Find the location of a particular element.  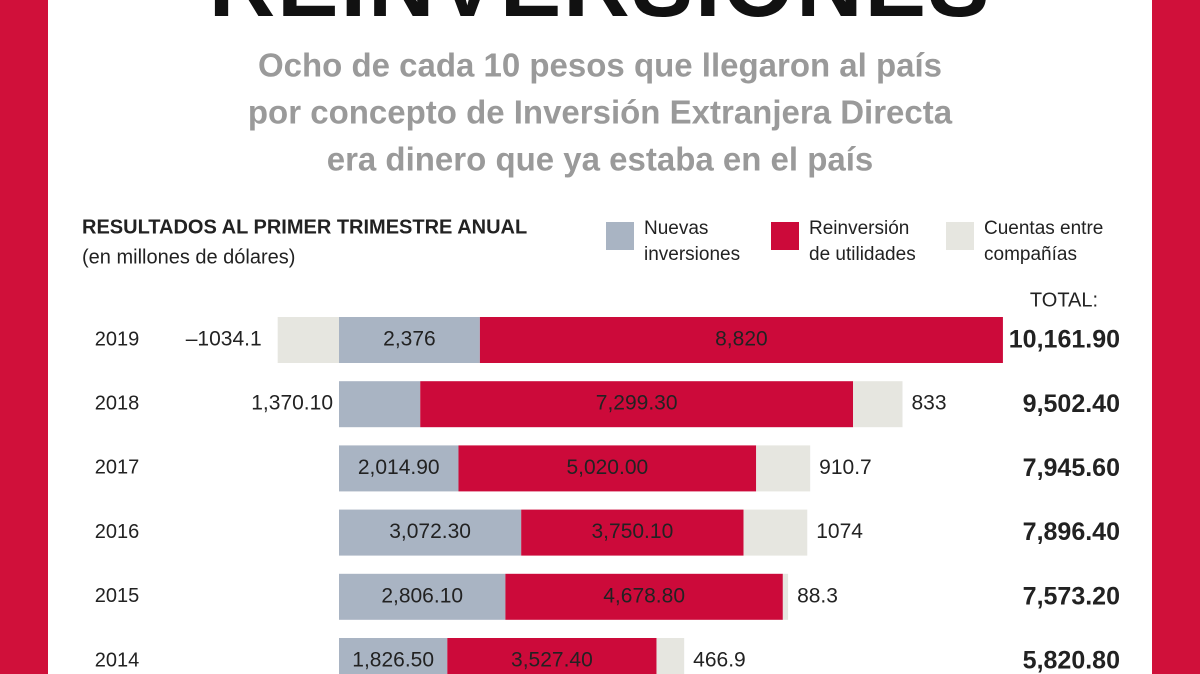

total-label: 7,573.20 is located at coordinates (1071, 596).